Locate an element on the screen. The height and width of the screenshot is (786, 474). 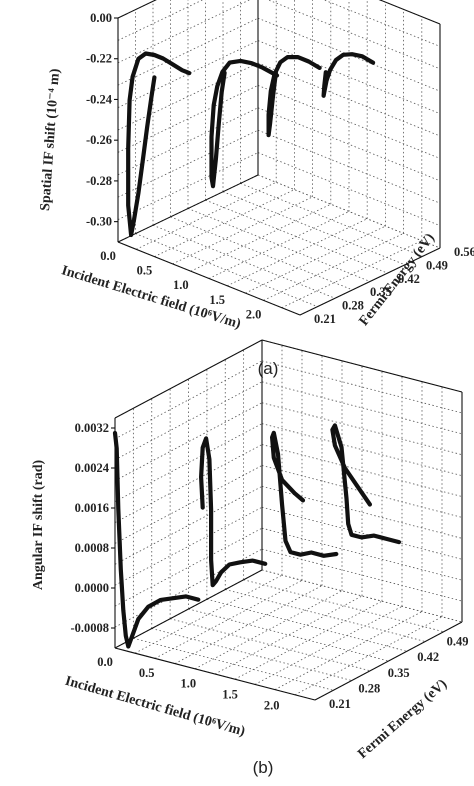
panel-a-y-axis-title: Fermi Energy (eV) is located at coordinates (397, 280).